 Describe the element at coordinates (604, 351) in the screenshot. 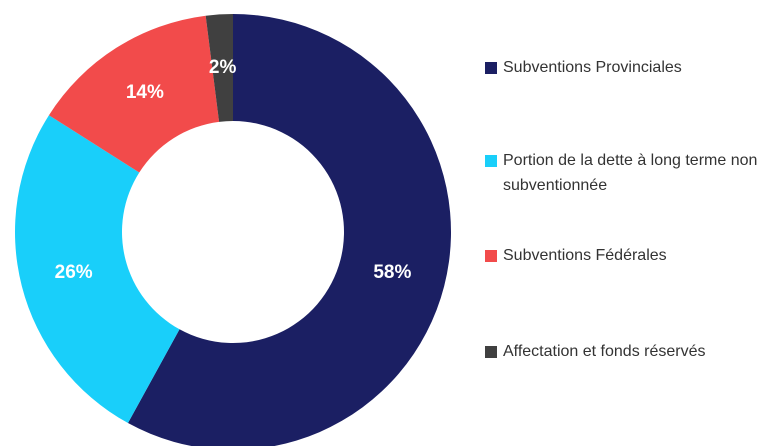

I see `legend-label: Affectation et fonds réservés` at that location.